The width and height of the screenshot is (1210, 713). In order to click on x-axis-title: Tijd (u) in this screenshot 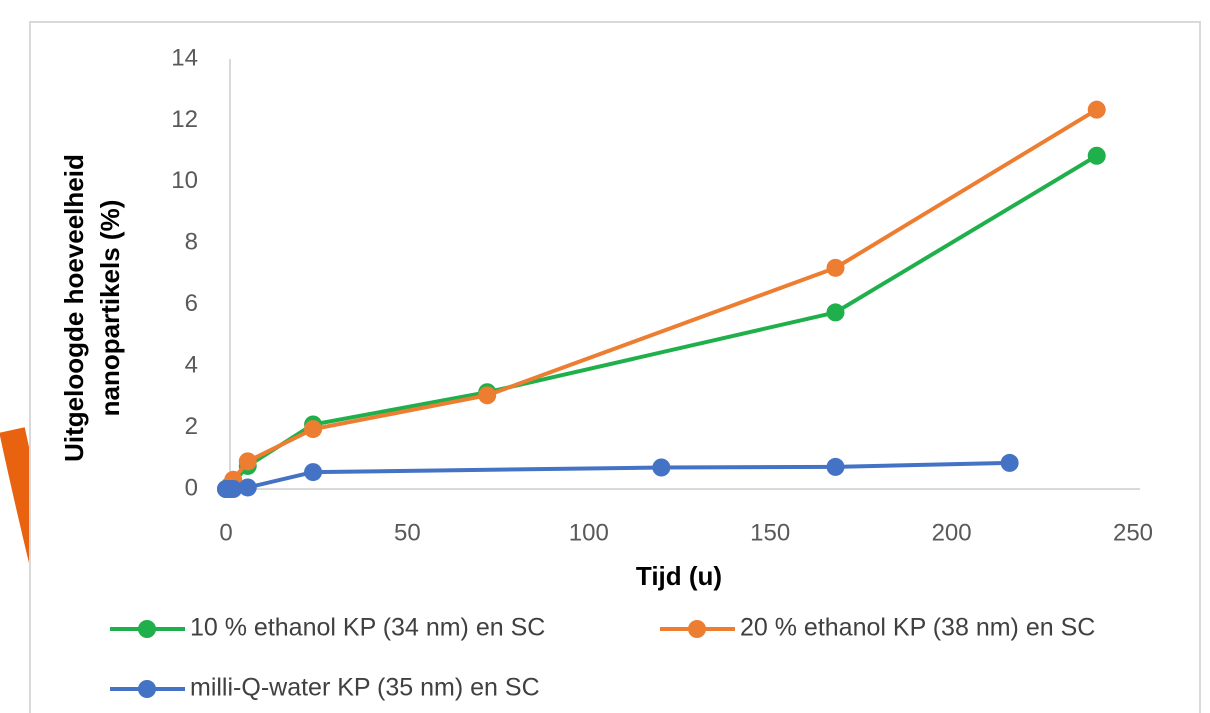, I will do `click(679, 576)`.